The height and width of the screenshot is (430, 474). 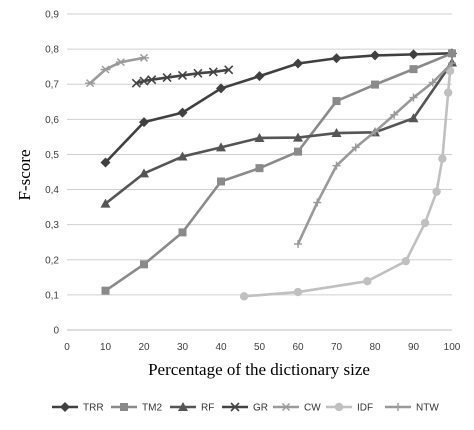 I want to click on x-tick-label-1: 10, so click(x=106, y=347).